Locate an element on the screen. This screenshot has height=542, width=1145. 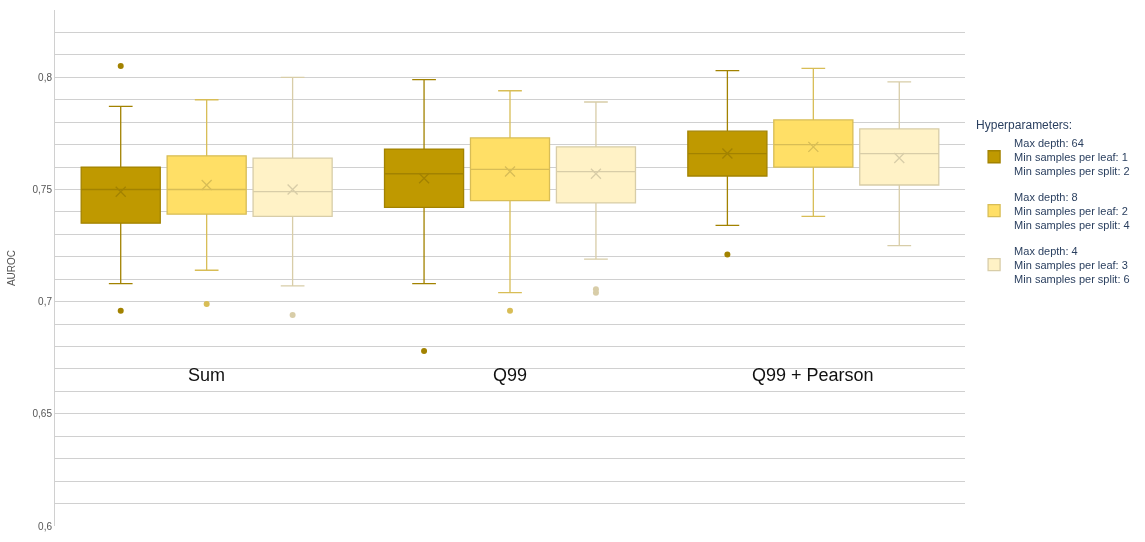
legend-title: Hyperparameters: is located at coordinates (1024, 124).